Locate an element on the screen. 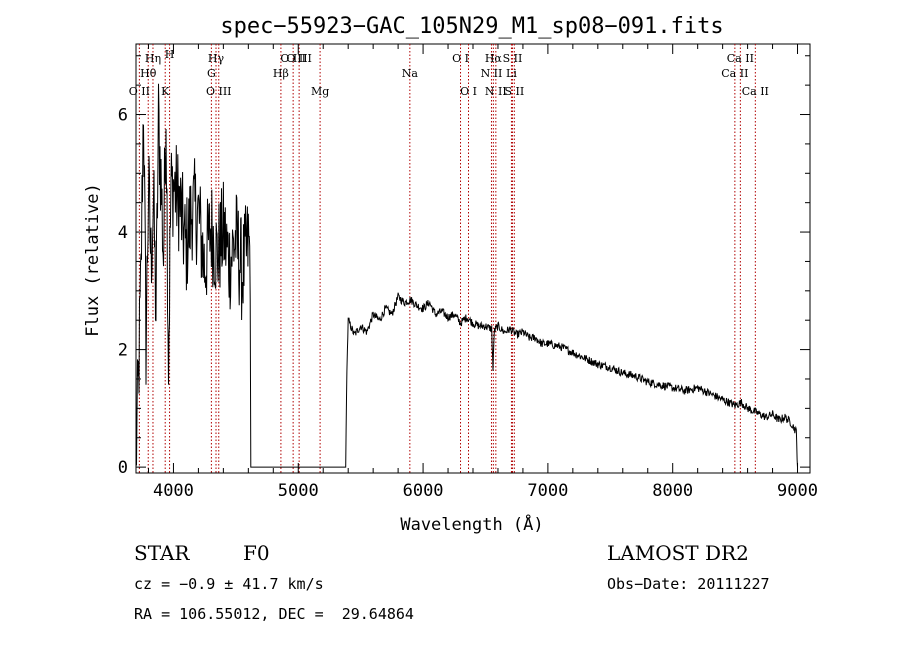 The height and width of the screenshot is (649, 900). x-tick-label: 6000 is located at coordinates (423, 491).